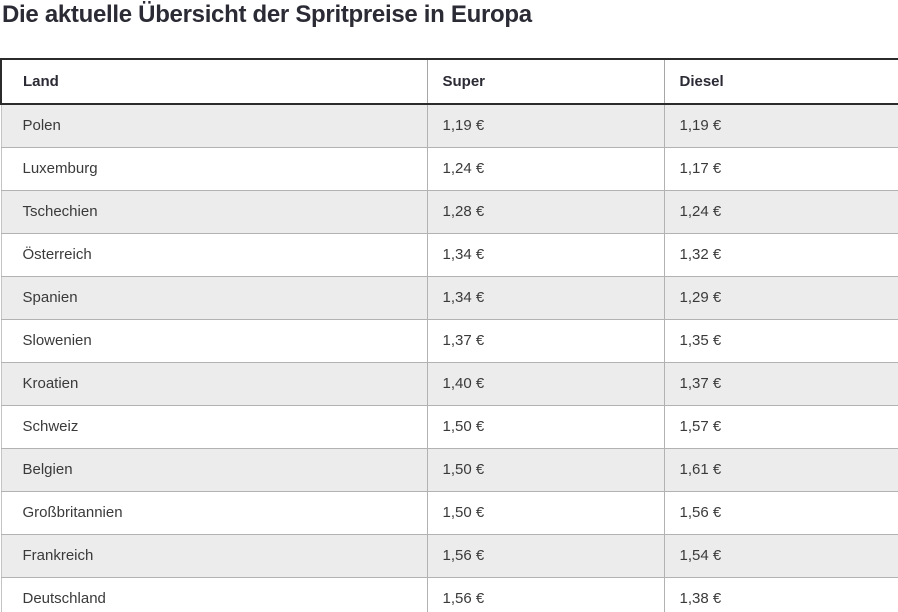 This screenshot has width=898, height=612. I want to click on table-row: Spanien 1,34 €1,29 €, so click(449, 297).